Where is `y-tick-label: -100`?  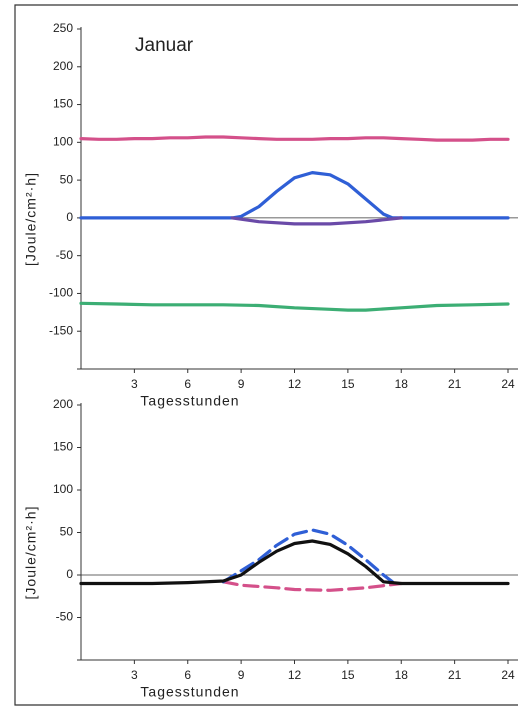 y-tick-label: -100 is located at coordinates (61, 293).